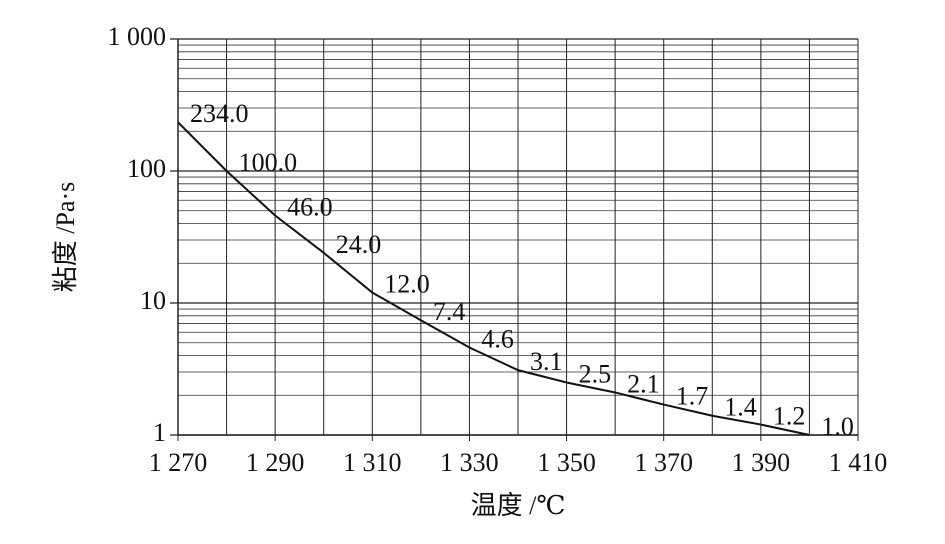  I want to click on x-tick-label: 1 310, so click(372, 462).